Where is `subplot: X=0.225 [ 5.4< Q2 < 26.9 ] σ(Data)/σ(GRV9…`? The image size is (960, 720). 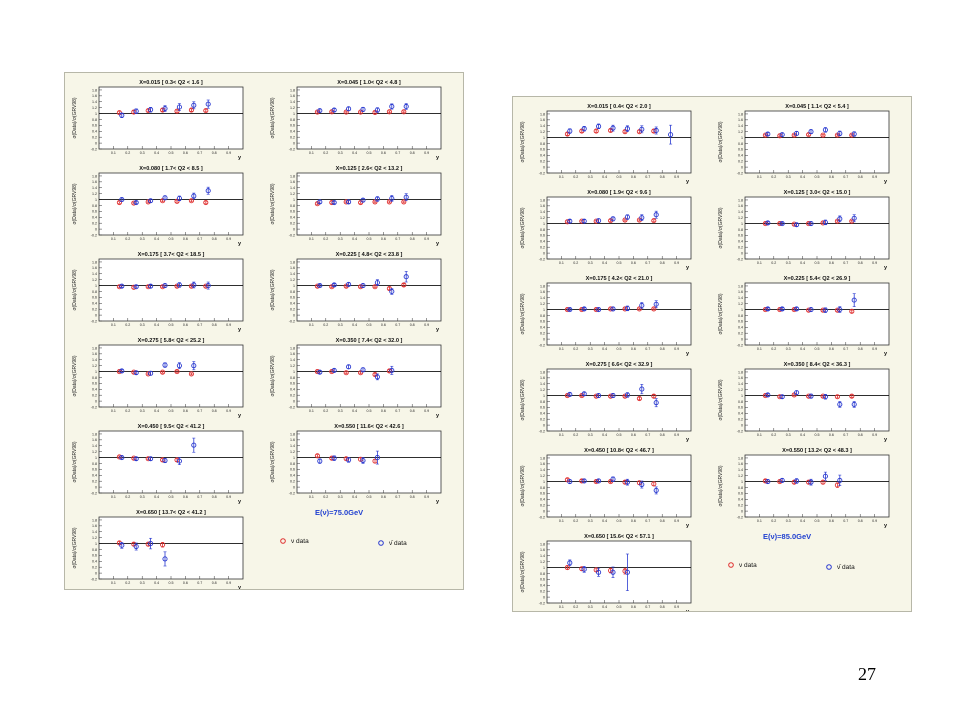
subplot: X=0.225 [ 5.4< Q2 < 26.9 ] σ(Data)/σ(GRV9… is located at coordinates (804, 316).